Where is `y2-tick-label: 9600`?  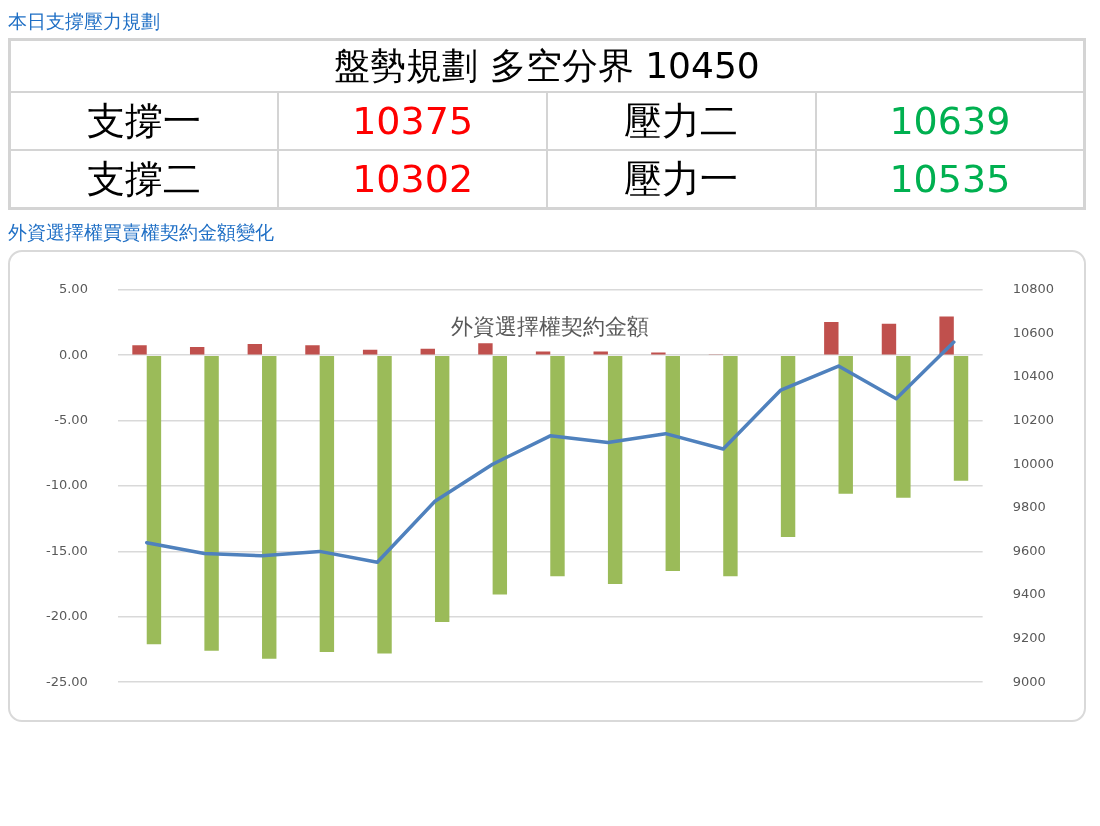
y2-tick-label: 9600 is located at coordinates (1029, 550).